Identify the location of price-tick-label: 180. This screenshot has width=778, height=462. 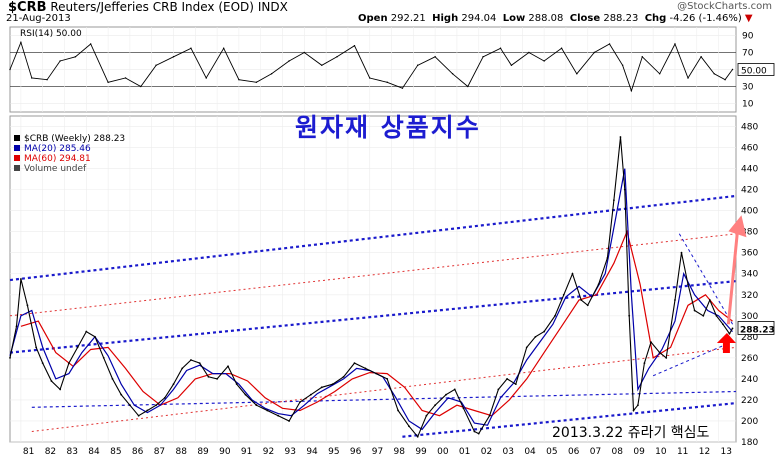
(749, 443).